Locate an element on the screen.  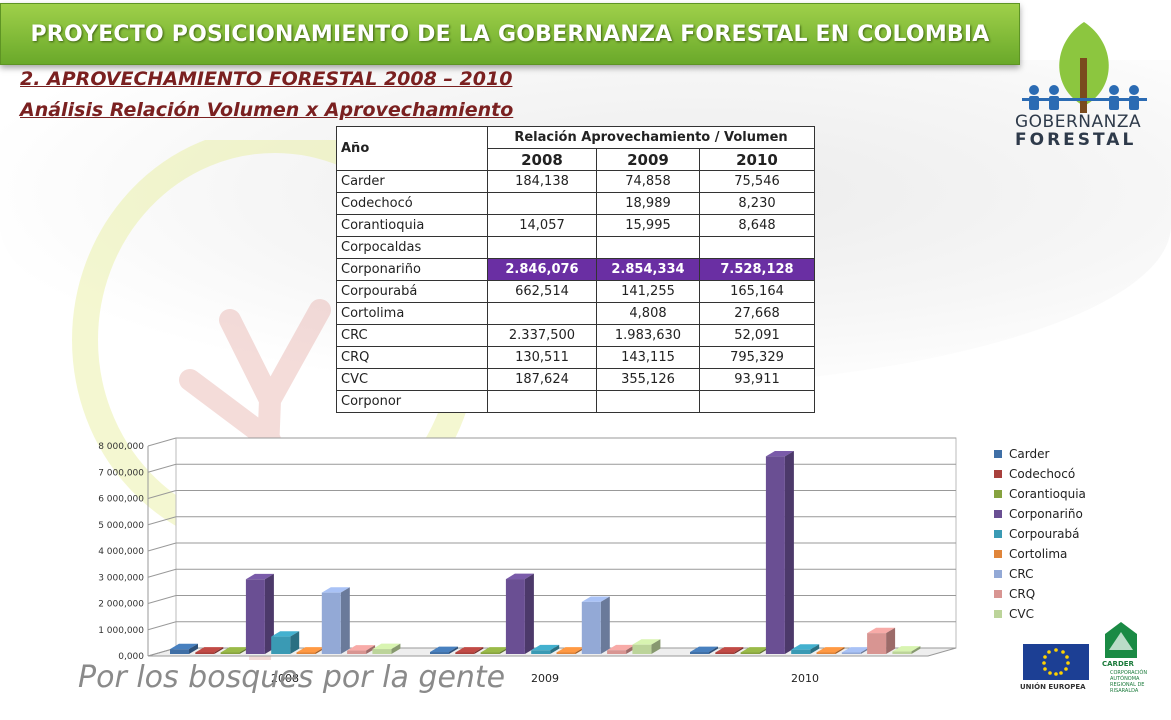
row-value-2008: 184,138 is located at coordinates (542, 181).